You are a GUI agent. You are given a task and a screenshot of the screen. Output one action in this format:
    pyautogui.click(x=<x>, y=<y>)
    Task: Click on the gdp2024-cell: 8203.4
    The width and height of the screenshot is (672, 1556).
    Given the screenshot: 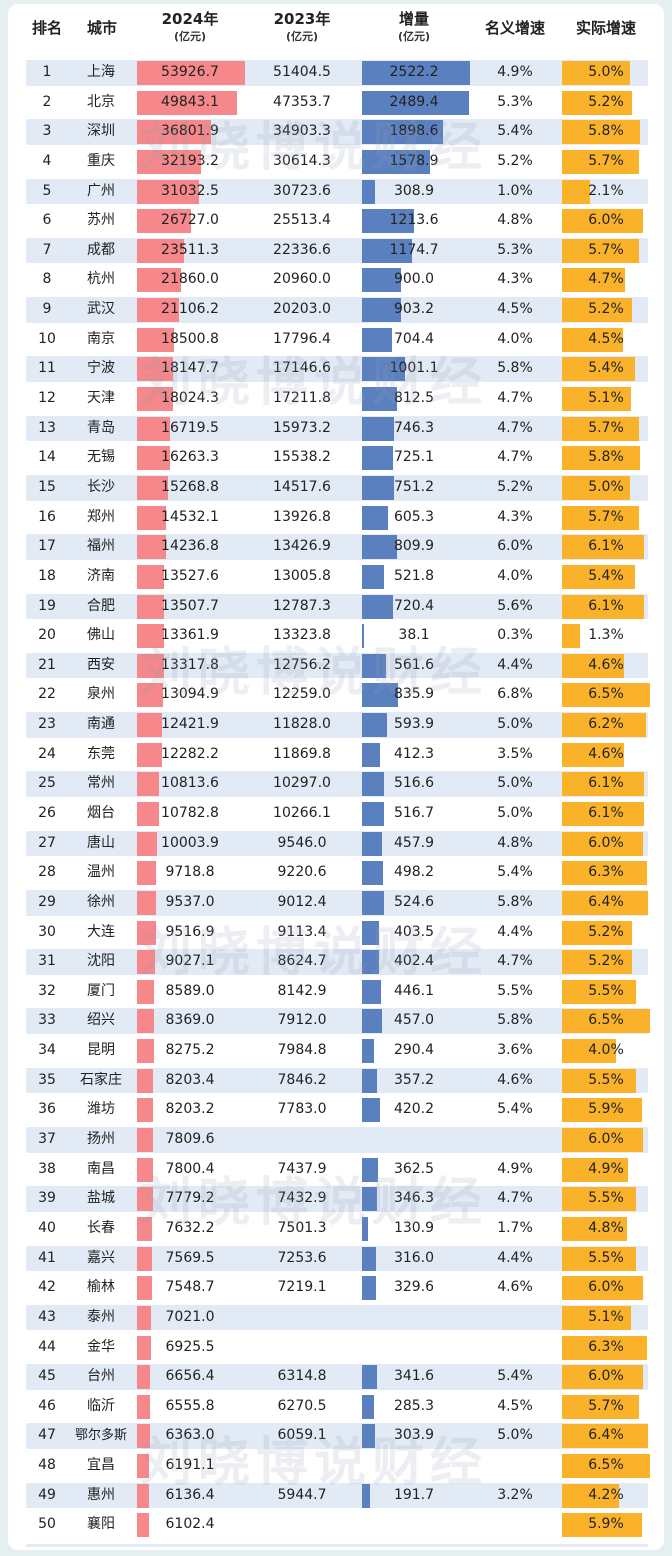 What is the action you would take?
    pyautogui.click(x=190, y=1079)
    